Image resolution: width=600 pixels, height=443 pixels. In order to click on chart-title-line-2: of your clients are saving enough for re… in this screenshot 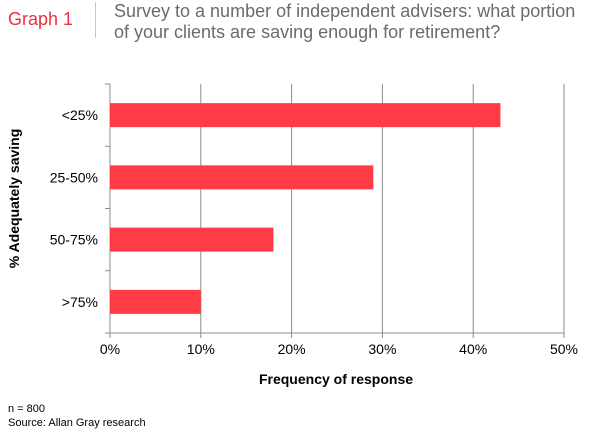, I will do `click(307, 32)`.